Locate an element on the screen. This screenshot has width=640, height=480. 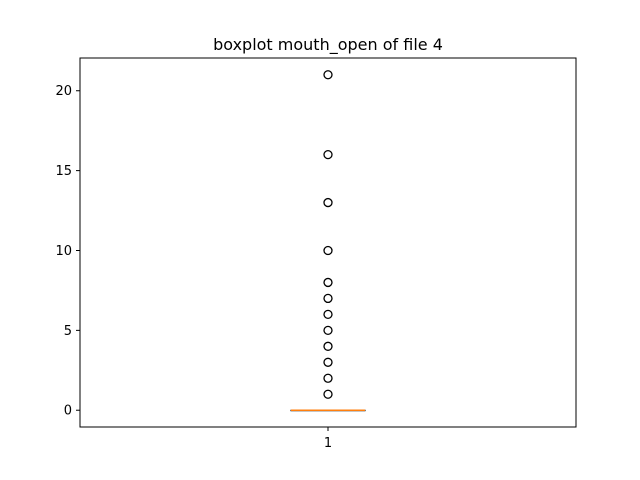
plot-area is located at coordinates (328, 241).